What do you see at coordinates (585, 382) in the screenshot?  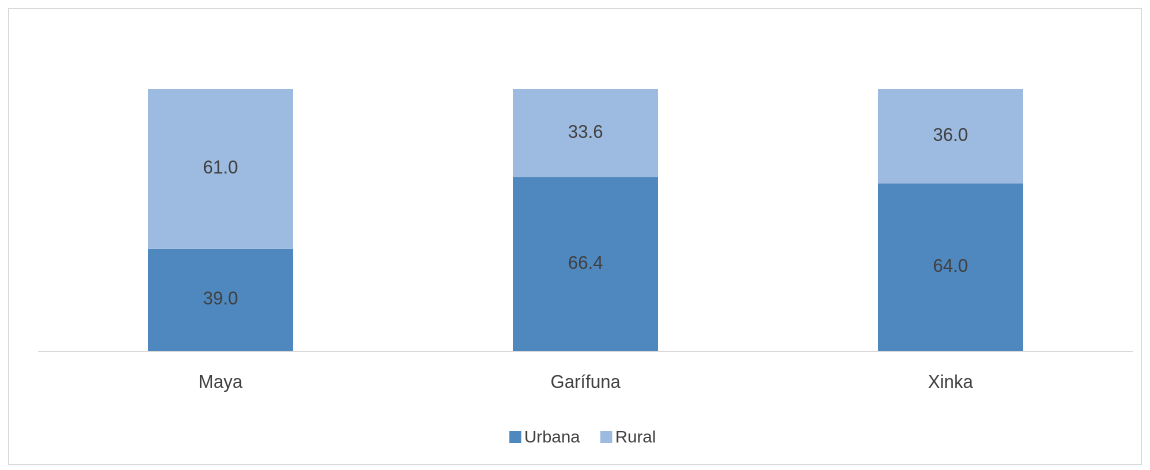 I see `x-tick-label: Garífuna` at bounding box center [585, 382].